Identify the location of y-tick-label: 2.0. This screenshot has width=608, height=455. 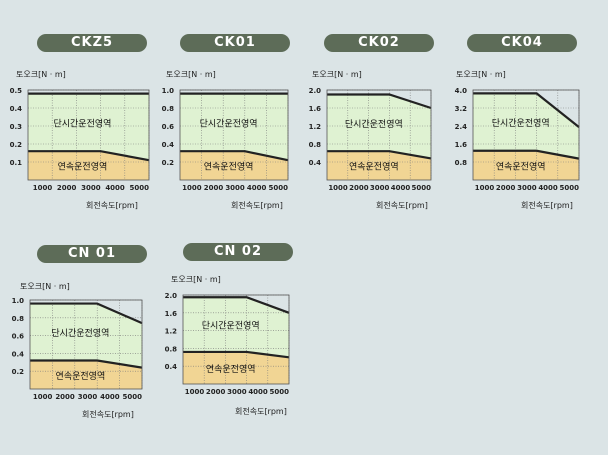
(171, 296).